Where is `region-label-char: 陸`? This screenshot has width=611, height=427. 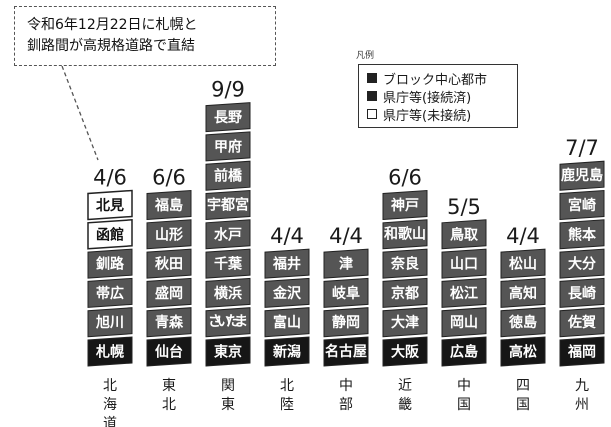
region-label-char: 陸 is located at coordinates (287, 405).